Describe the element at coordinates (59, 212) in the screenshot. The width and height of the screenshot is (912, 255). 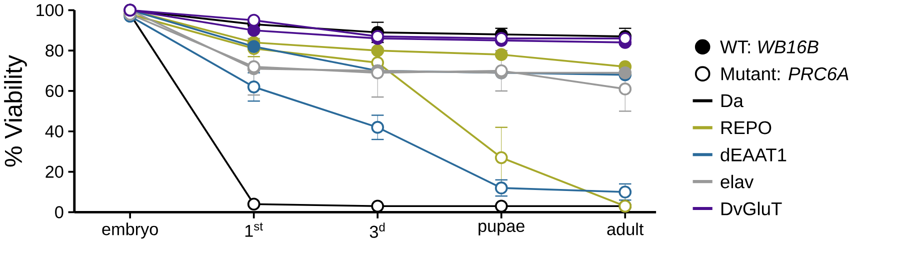
I see `y-tick-label: 0` at that location.